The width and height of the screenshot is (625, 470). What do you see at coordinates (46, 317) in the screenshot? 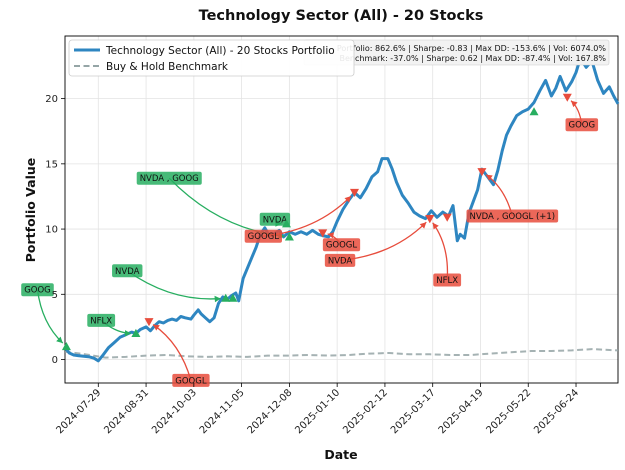
I see `buy-signal: GOOG` at bounding box center [46, 317].